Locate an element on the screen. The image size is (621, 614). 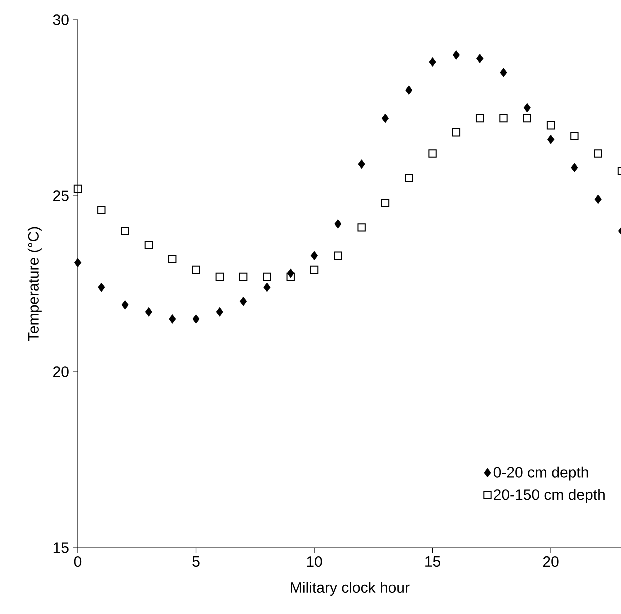
x-tick-label: 20 is located at coordinates (551, 562).